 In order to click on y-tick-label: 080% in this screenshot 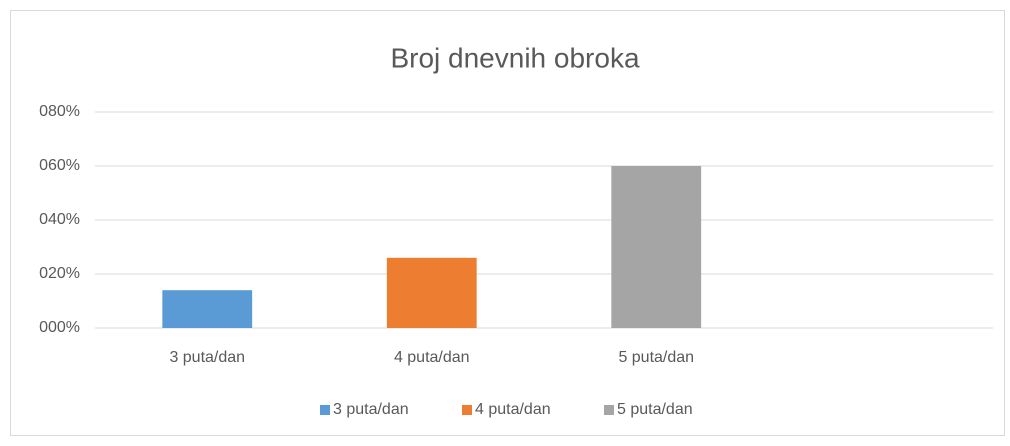, I will do `click(59, 111)`.